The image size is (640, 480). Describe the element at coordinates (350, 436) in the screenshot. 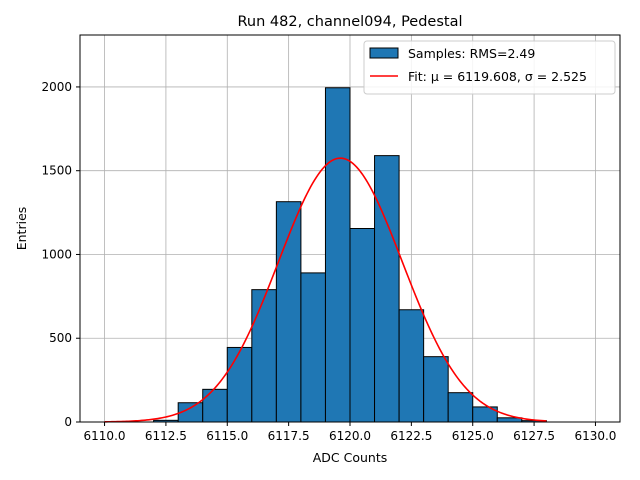

I see `x-tick-label: 6120.0` at that location.